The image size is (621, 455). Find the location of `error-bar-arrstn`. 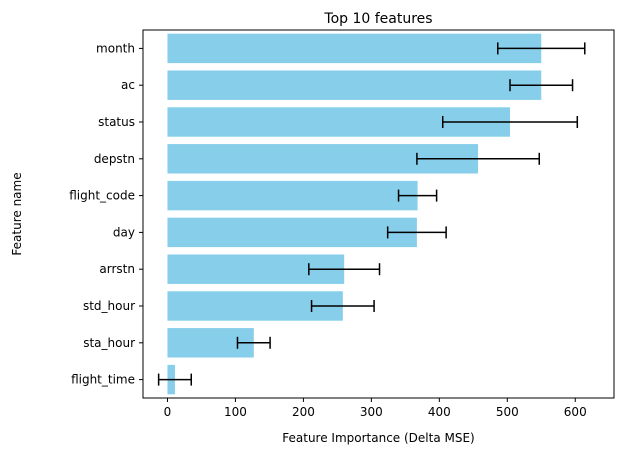

error-bar-arrstn is located at coordinates (344, 269).